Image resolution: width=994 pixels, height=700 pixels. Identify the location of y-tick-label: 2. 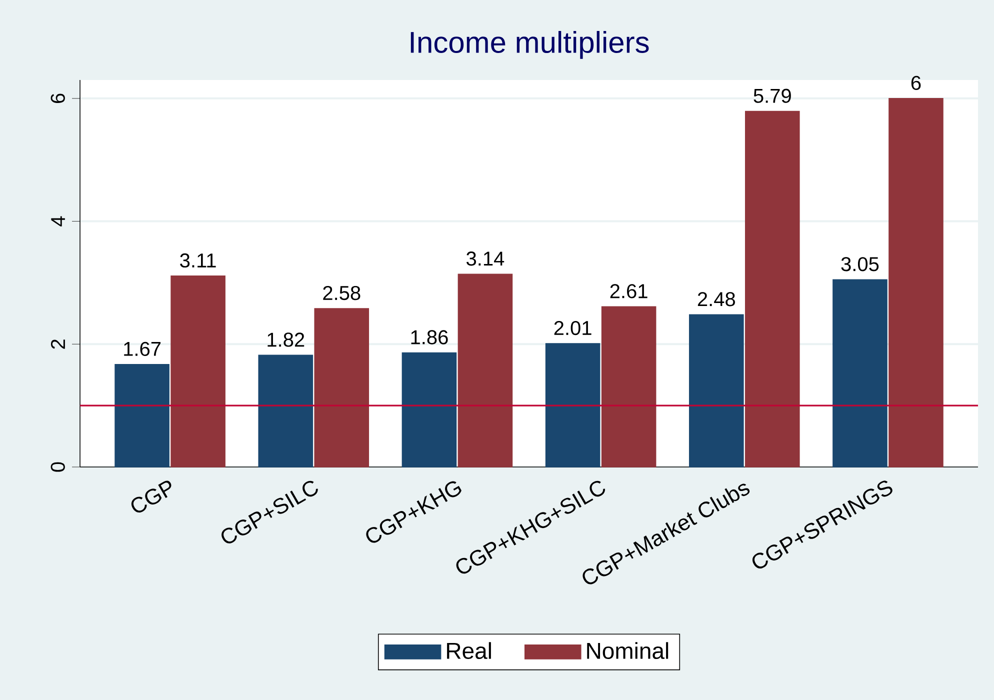
(57, 344).